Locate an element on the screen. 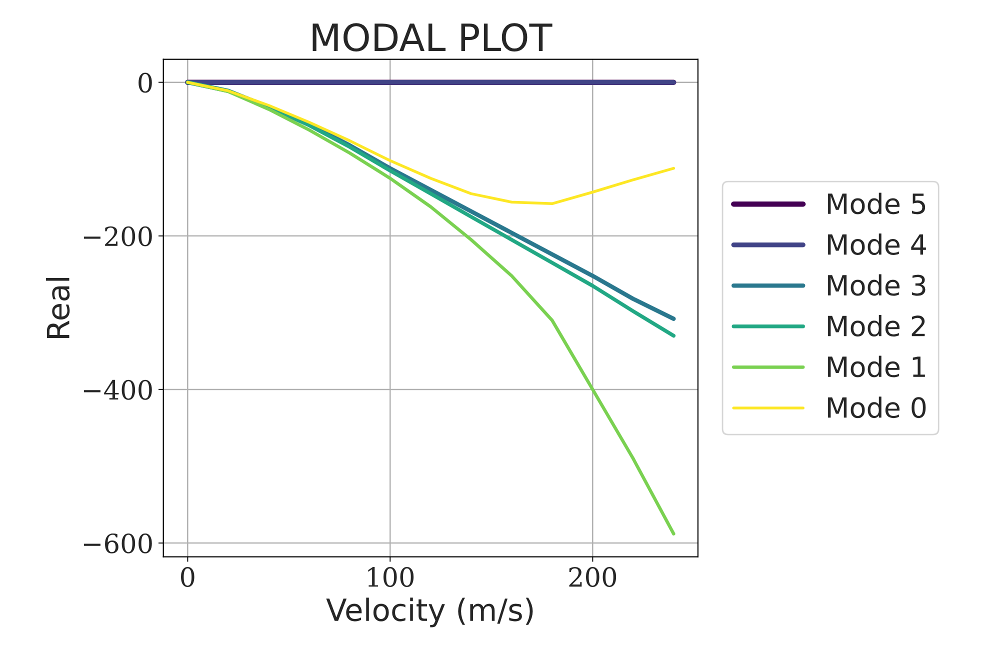 The width and height of the screenshot is (990, 659). y-tick-label: −200 is located at coordinates (118, 236).